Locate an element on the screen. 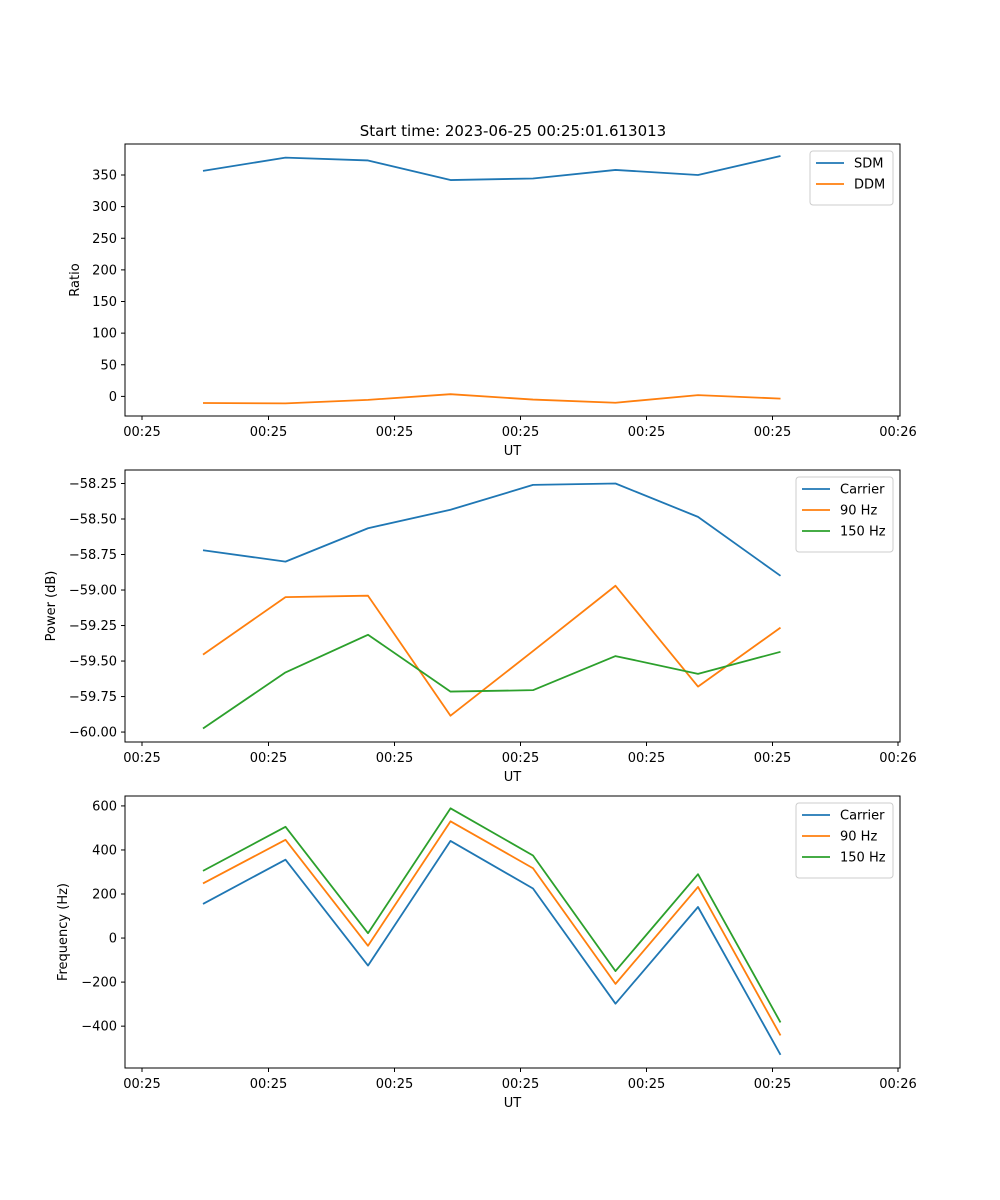 This screenshot has width=1000, height=1200. y-tick-label: 300 is located at coordinates (104, 207).